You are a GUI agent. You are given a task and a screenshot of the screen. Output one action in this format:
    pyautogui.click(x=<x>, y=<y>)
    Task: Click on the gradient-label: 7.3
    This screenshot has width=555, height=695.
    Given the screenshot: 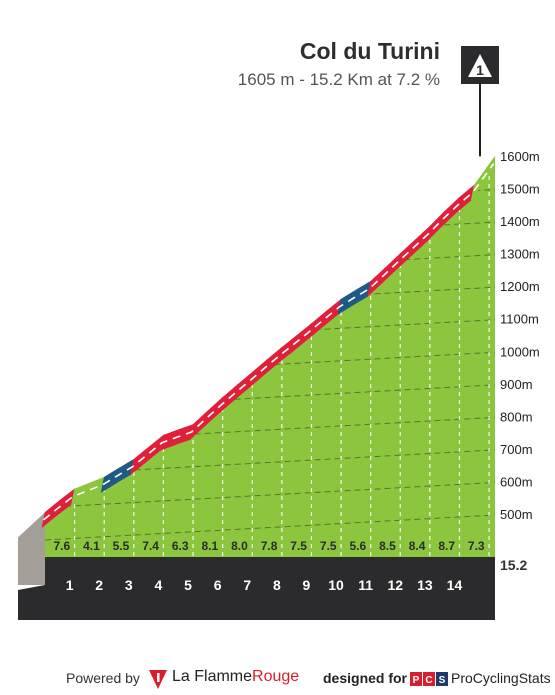 What is the action you would take?
    pyautogui.click(x=476, y=546)
    